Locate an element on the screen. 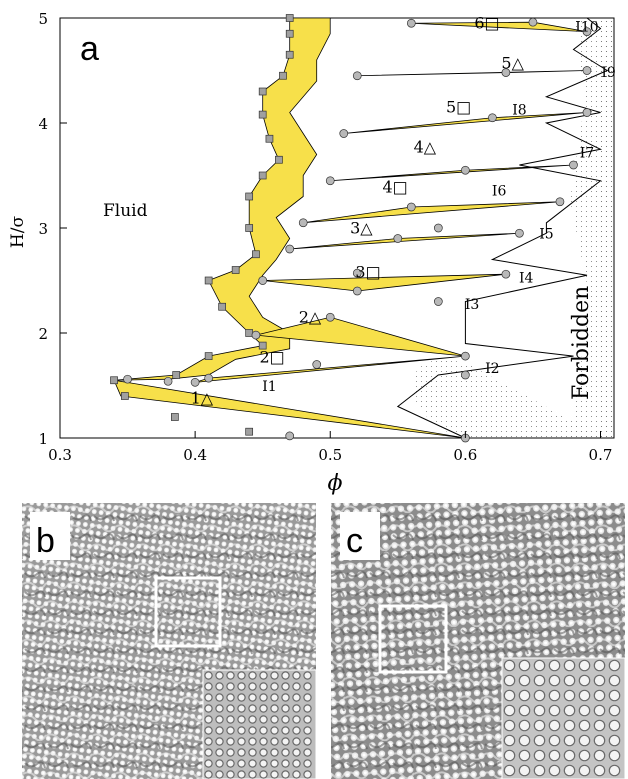  y-tick-label: 4 is located at coordinates (43, 124).